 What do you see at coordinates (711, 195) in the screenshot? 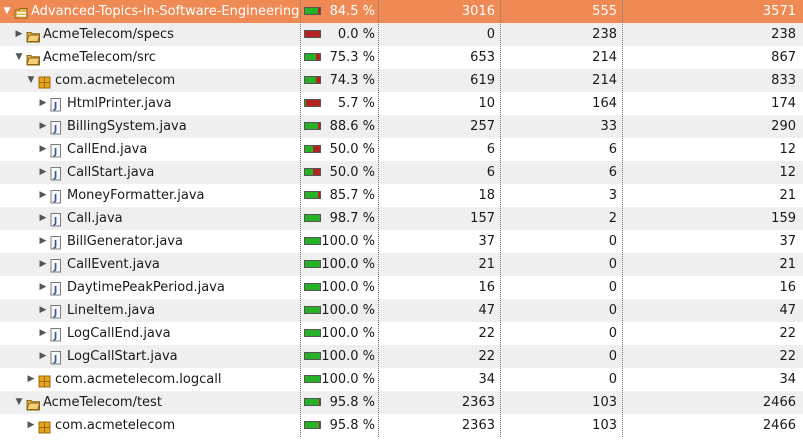
I see `total-count-cell: 21` at bounding box center [711, 195].